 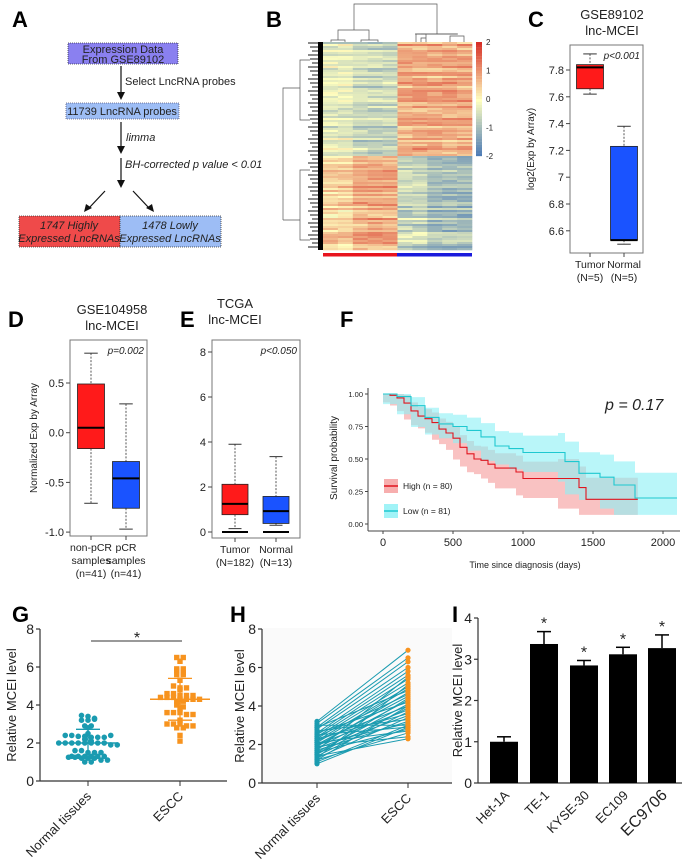 What do you see at coordinates (54, 483) in the screenshot?
I see `y-tick-label: -0.5` at bounding box center [54, 483].